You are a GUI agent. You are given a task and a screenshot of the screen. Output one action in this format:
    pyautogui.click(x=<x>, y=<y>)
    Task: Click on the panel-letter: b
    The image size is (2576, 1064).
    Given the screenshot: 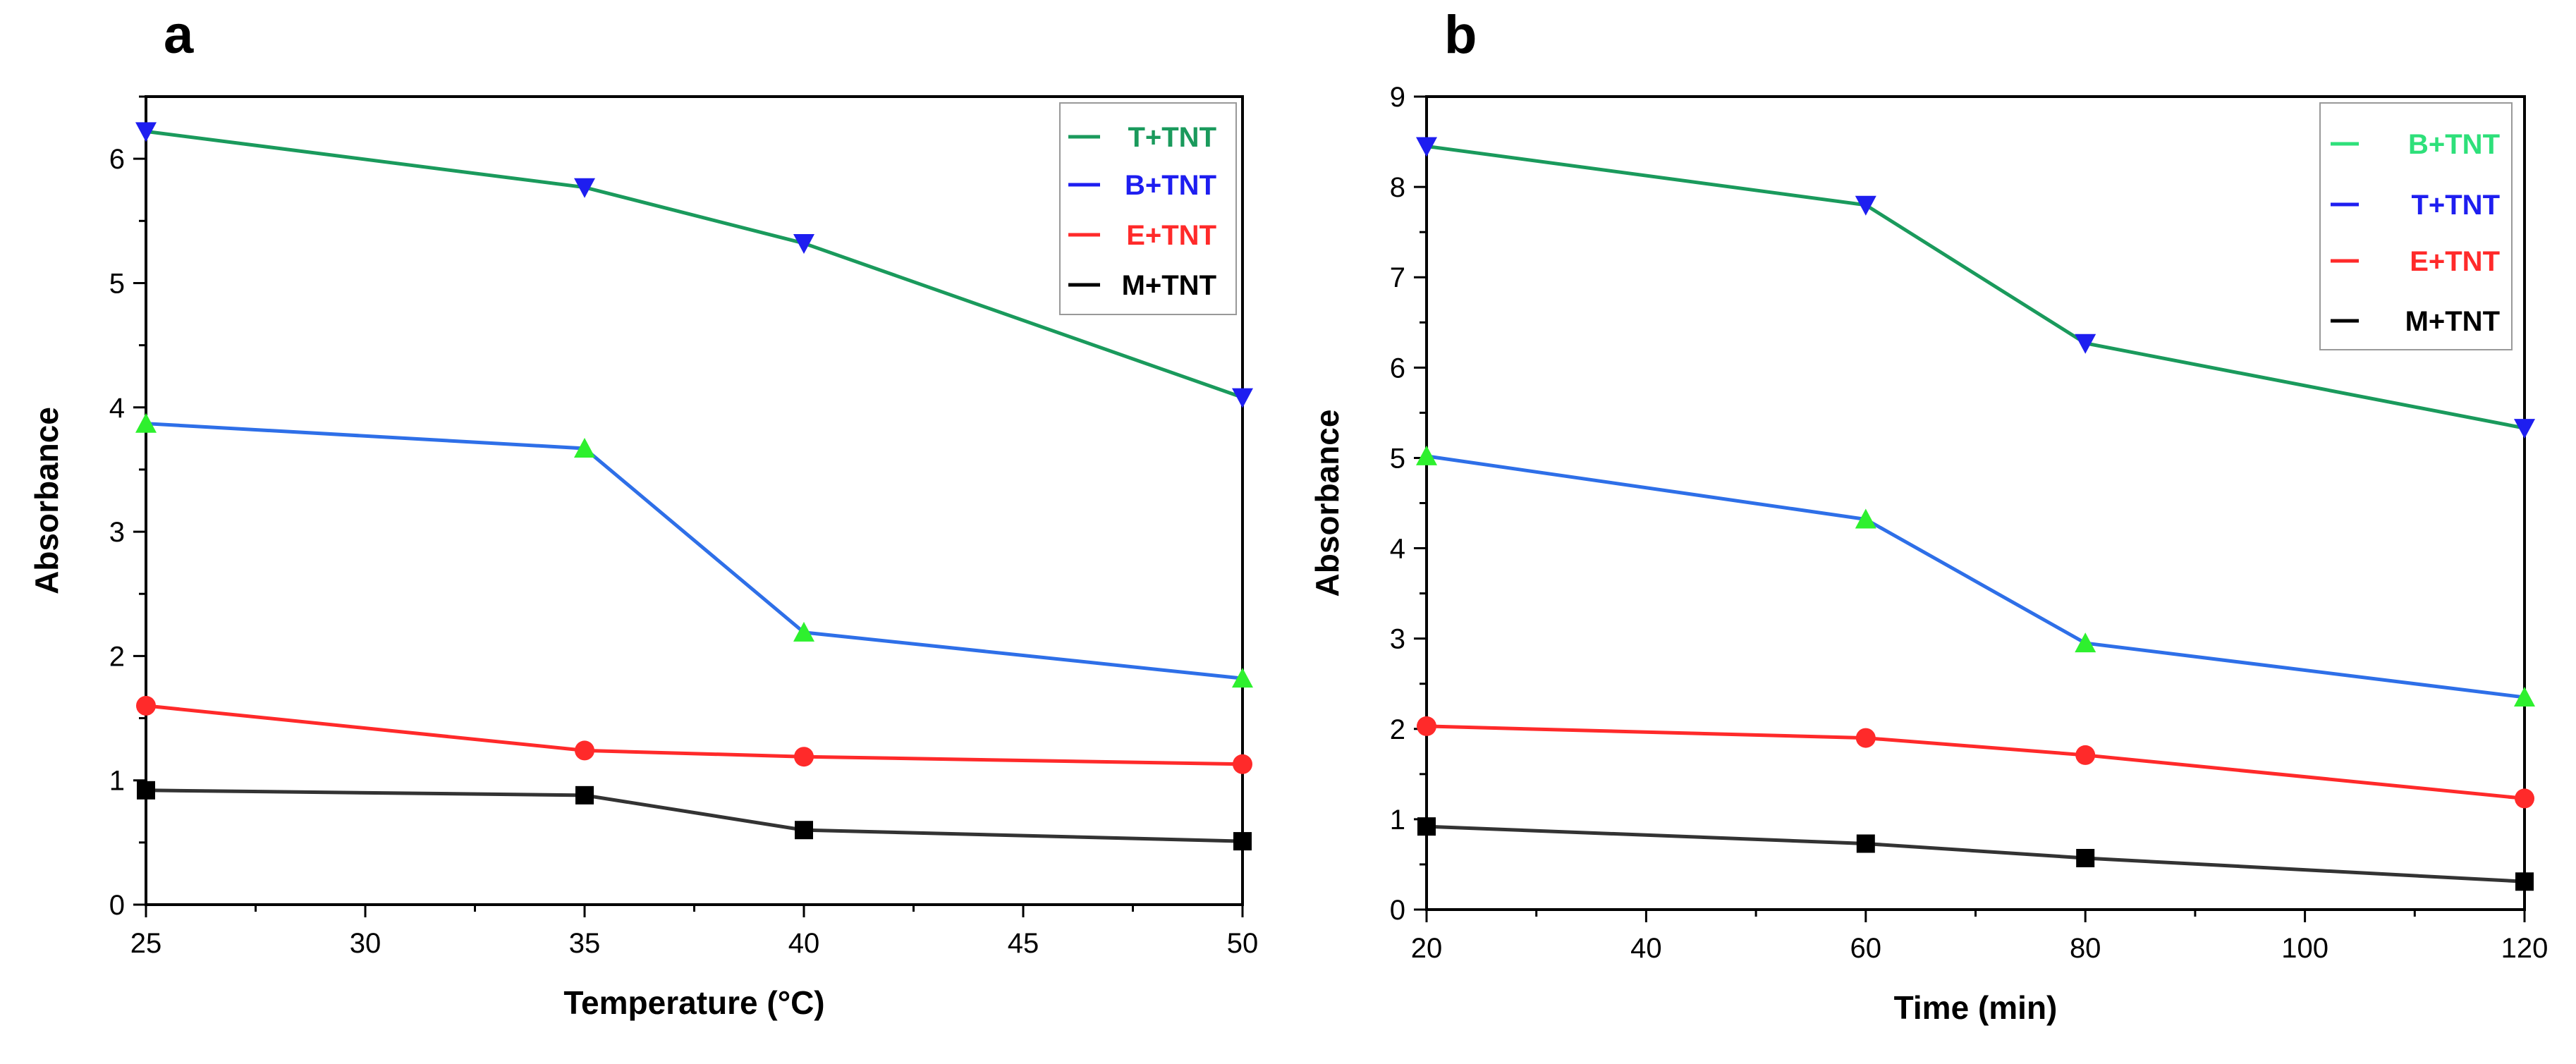 What is the action you would take?
    pyautogui.click(x=1460, y=35)
    